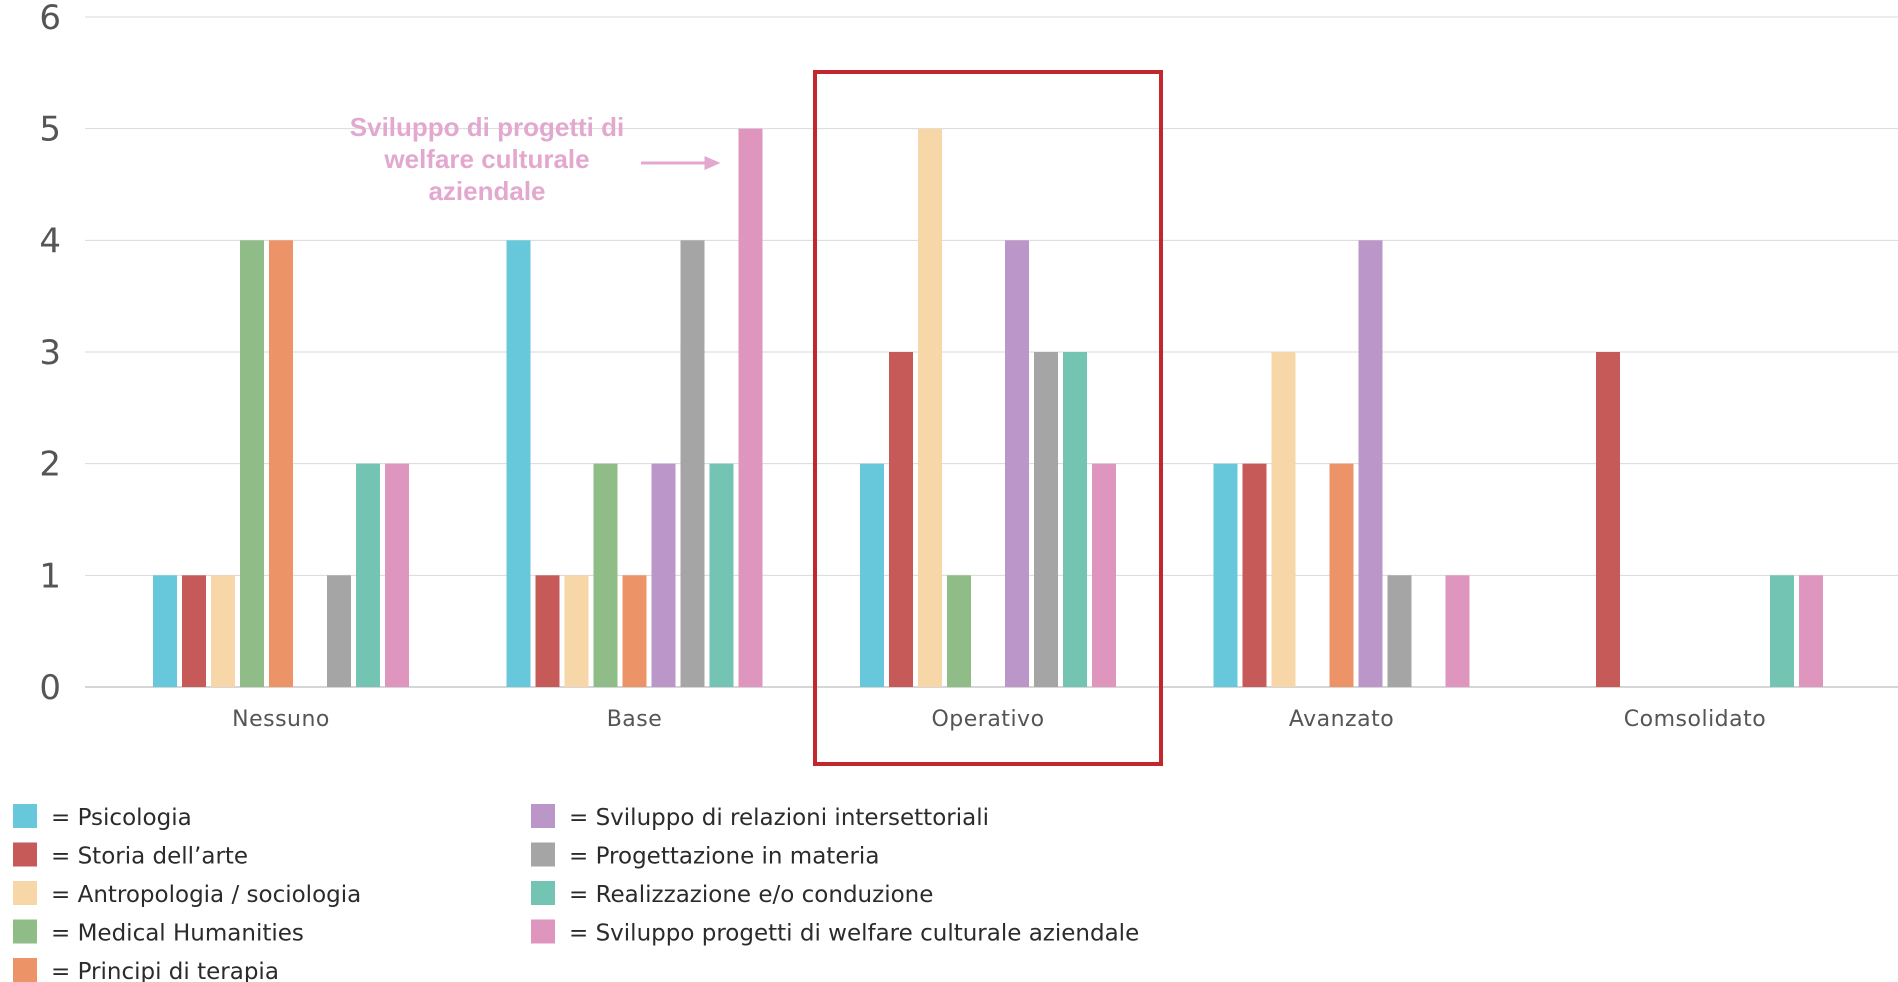 This screenshot has width=1898, height=982. Describe the element at coordinates (987, 719) in the screenshot. I see `x-tick-label: Operativo` at that location.